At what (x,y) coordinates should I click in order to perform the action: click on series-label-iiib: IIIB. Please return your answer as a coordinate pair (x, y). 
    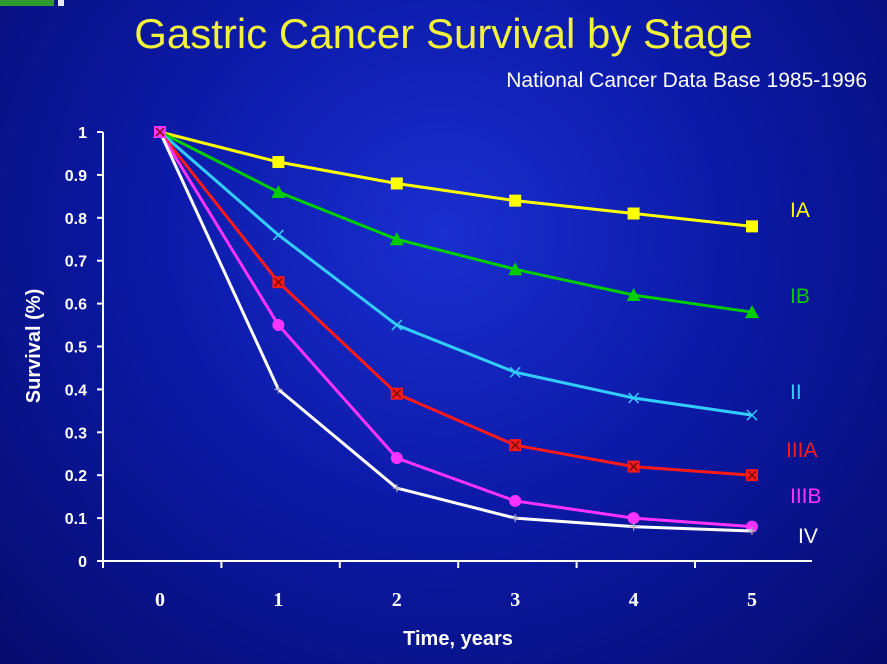
    Looking at the image, I should click on (806, 496).